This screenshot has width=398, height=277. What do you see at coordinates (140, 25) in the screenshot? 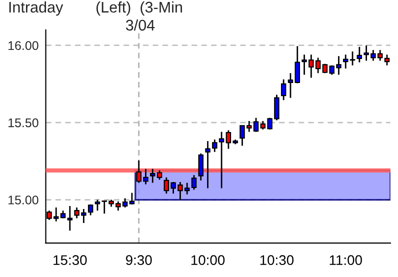
I see `annotation: 3/04` at bounding box center [140, 25].